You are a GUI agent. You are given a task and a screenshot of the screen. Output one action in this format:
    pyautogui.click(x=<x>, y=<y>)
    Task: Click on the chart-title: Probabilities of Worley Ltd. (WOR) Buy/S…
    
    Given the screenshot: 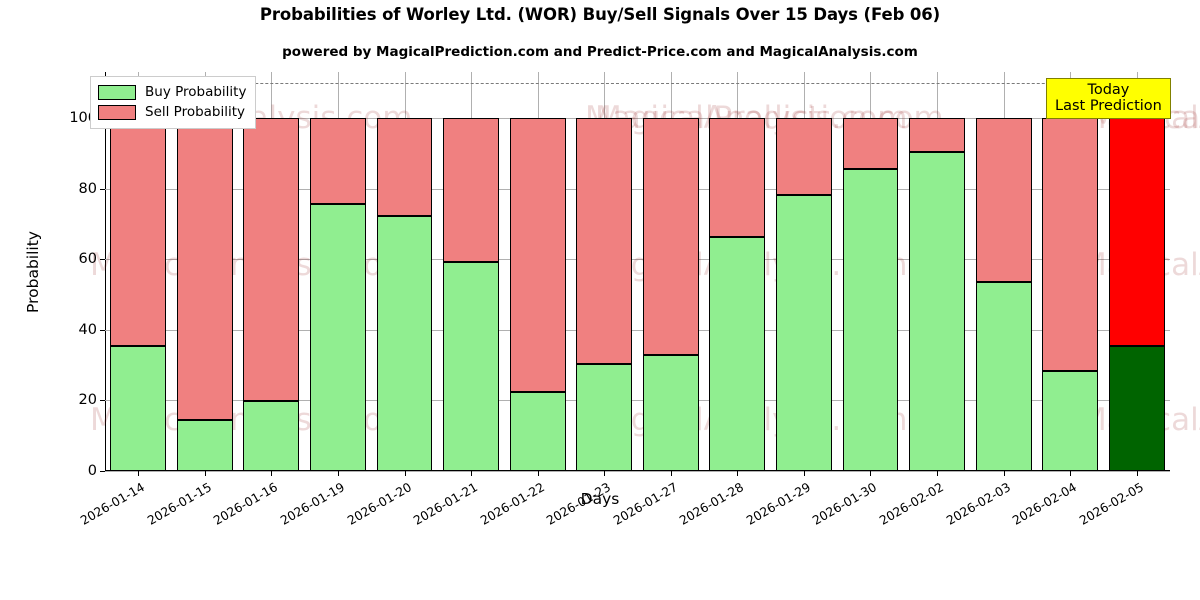 What is the action you would take?
    pyautogui.click(x=600, y=14)
    